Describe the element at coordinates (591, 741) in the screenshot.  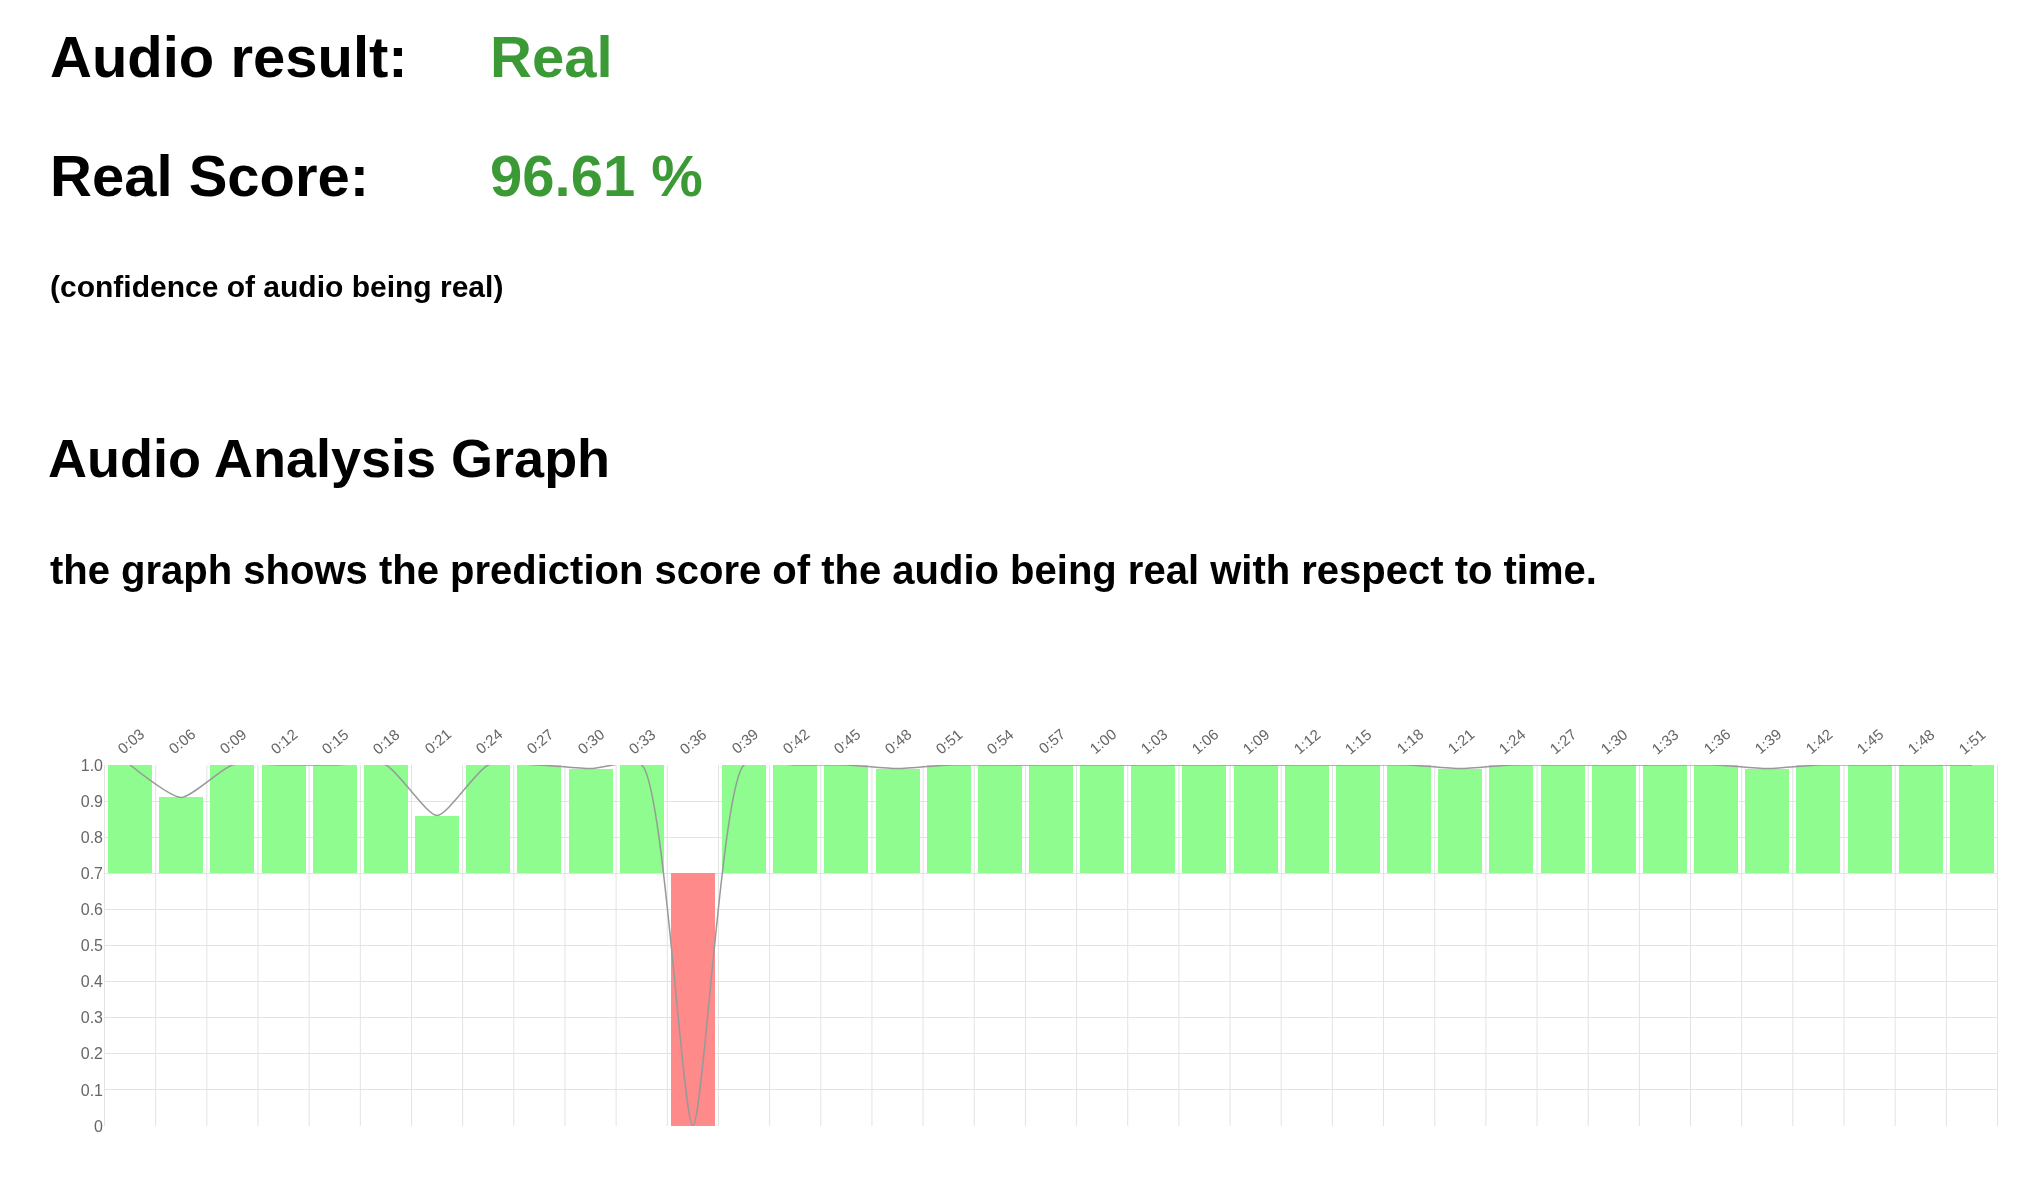
I see `x-tick-label: 0:30` at that location.